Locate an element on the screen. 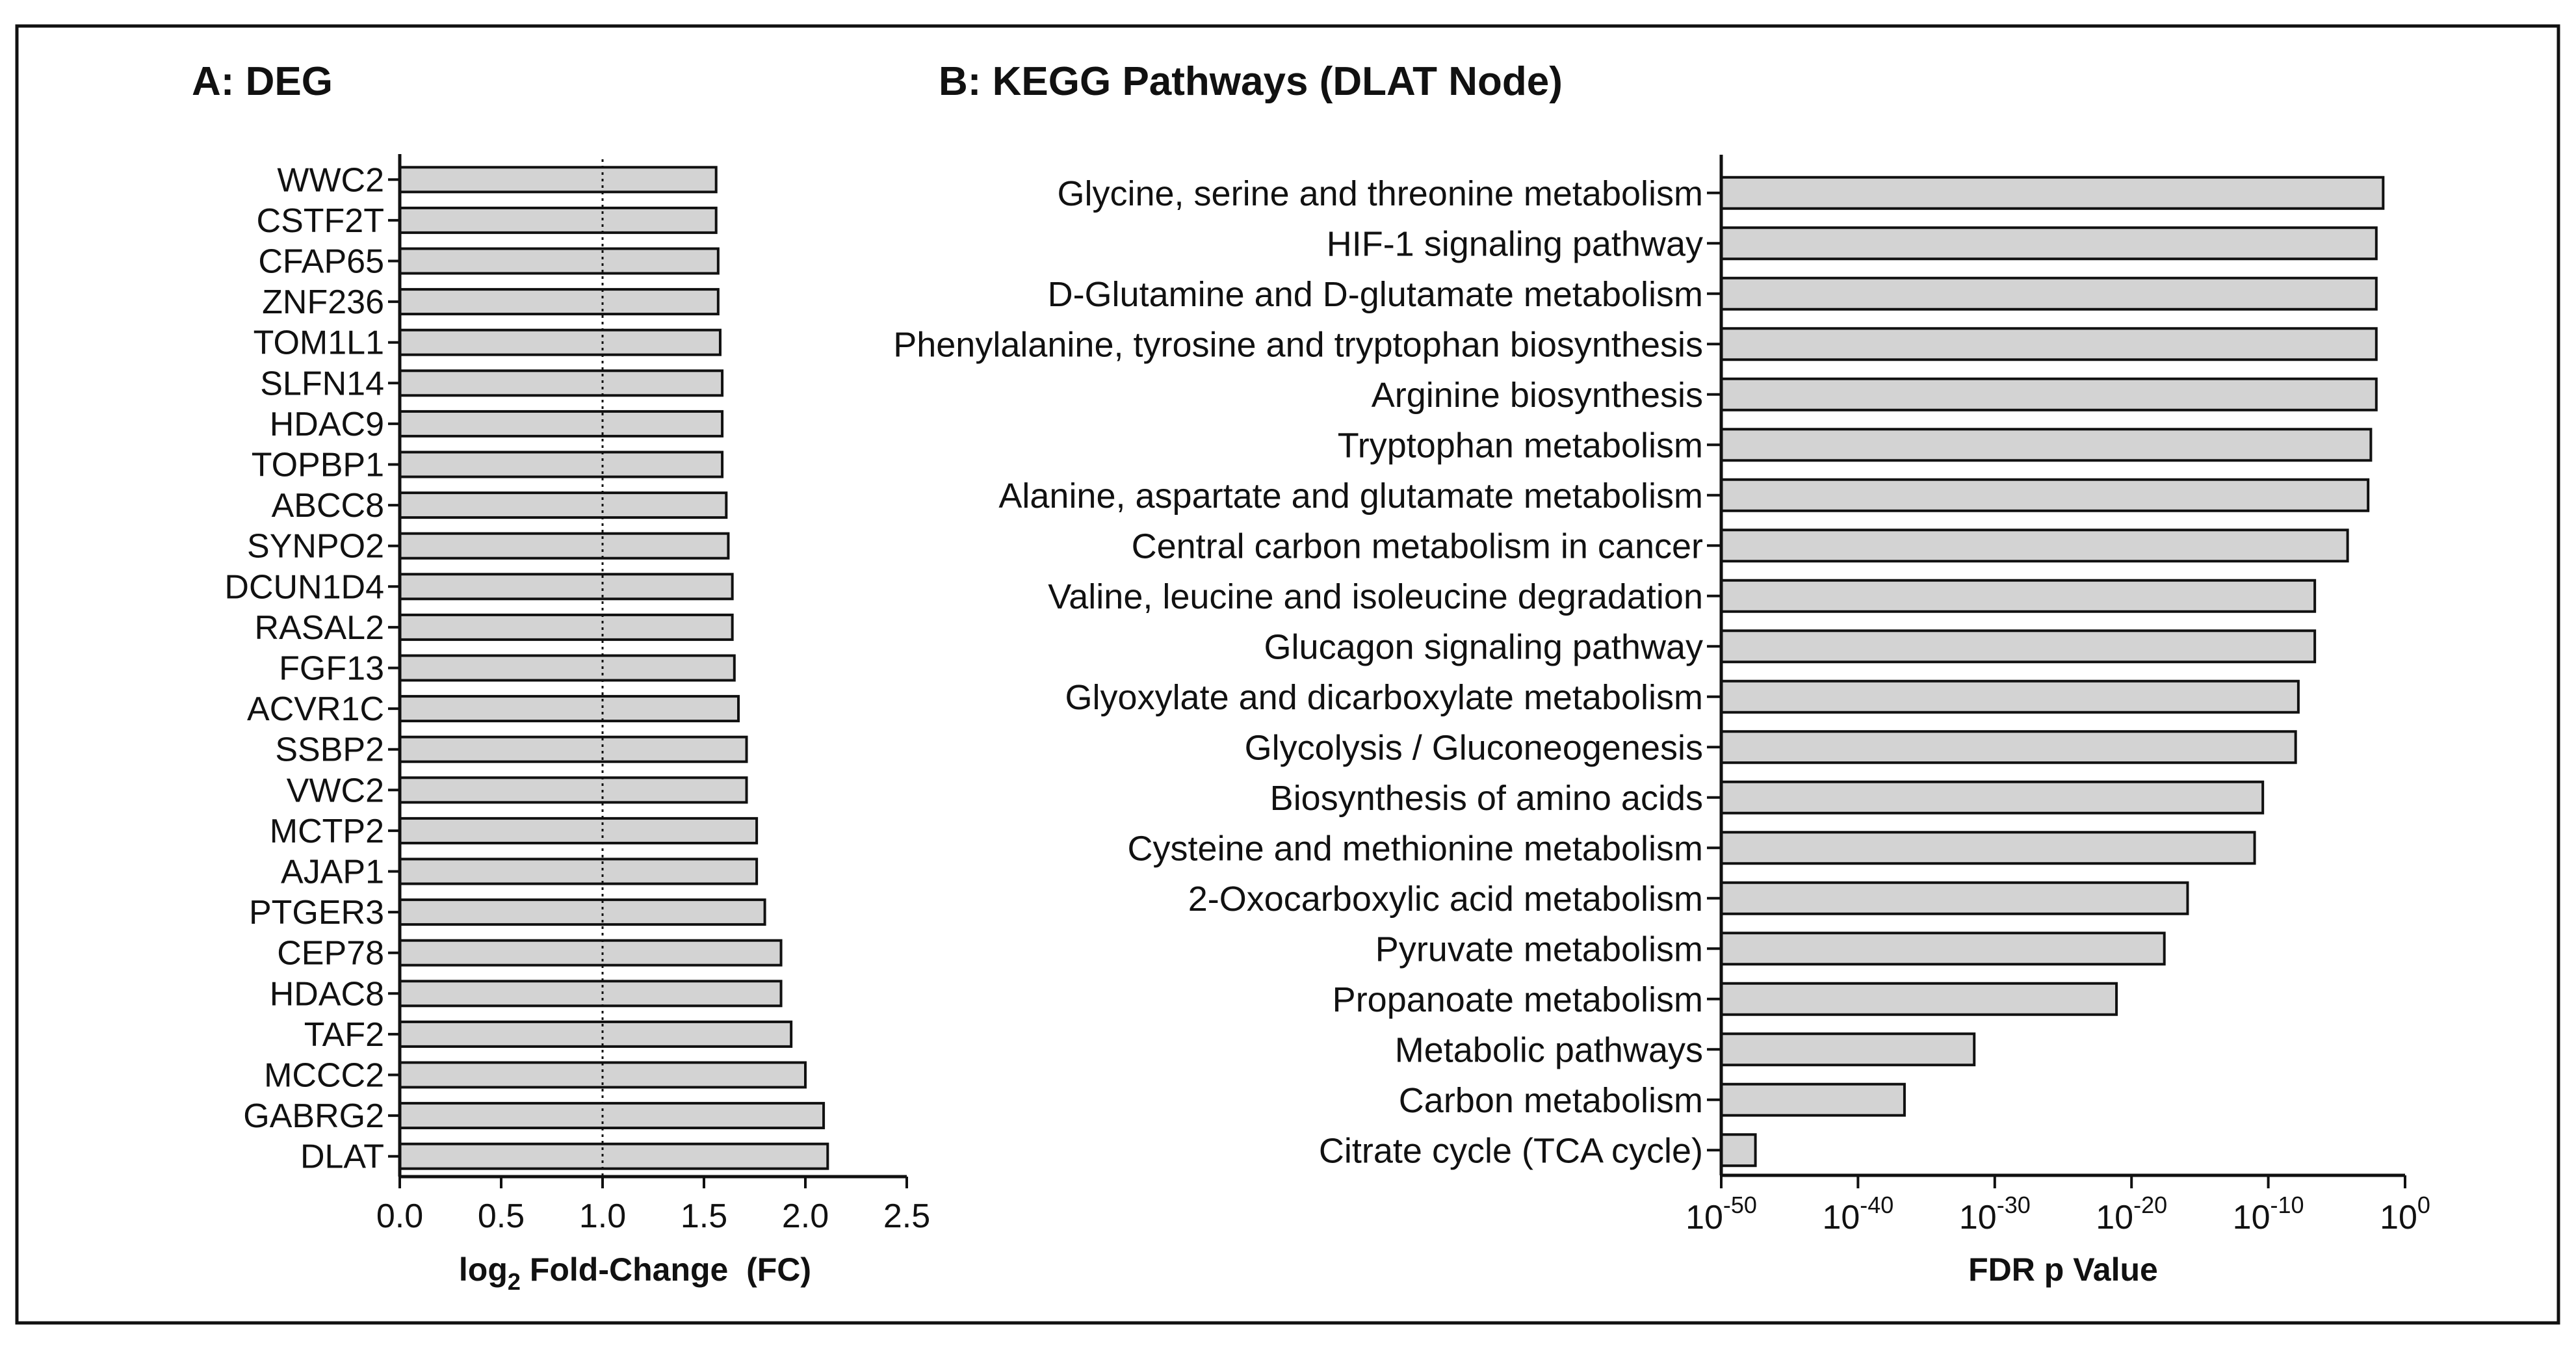  category-label-cstf2t: CSTF2T is located at coordinates (320, 221).